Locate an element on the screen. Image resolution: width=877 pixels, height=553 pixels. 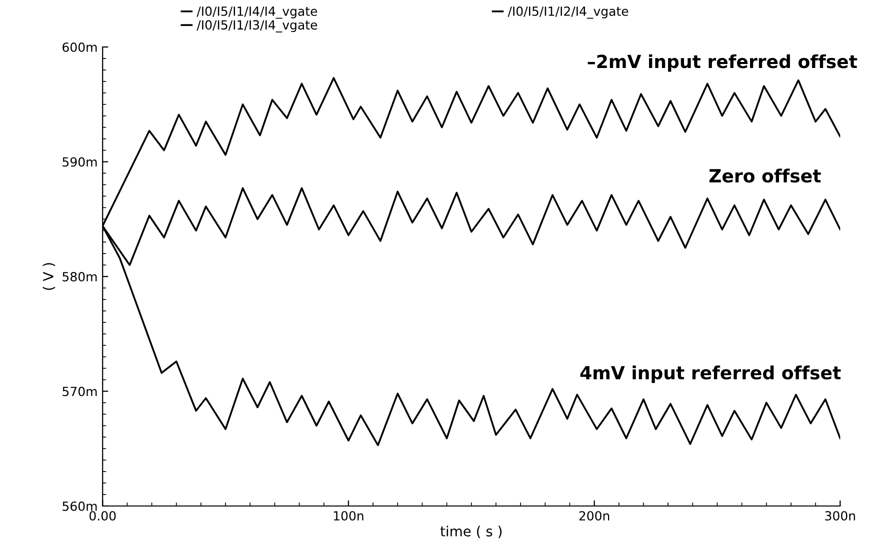
x-axis-title: time ( s ) is located at coordinates (471, 532).